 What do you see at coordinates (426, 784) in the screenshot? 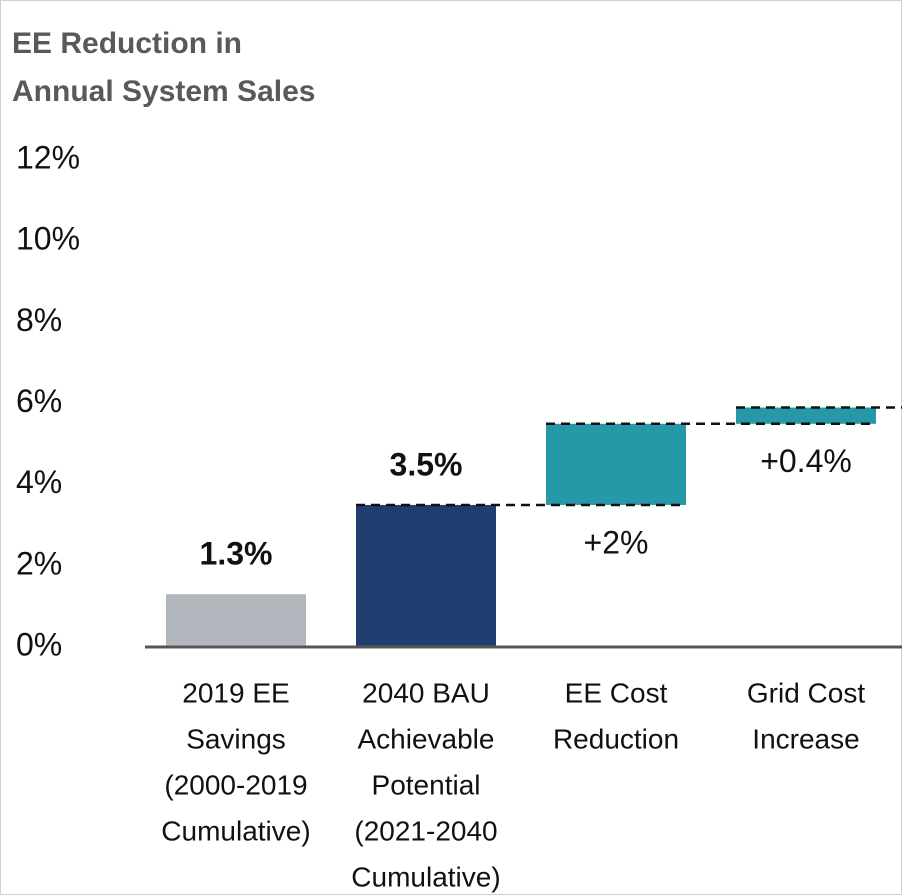
I see `x-tick-label: Potential` at bounding box center [426, 784].